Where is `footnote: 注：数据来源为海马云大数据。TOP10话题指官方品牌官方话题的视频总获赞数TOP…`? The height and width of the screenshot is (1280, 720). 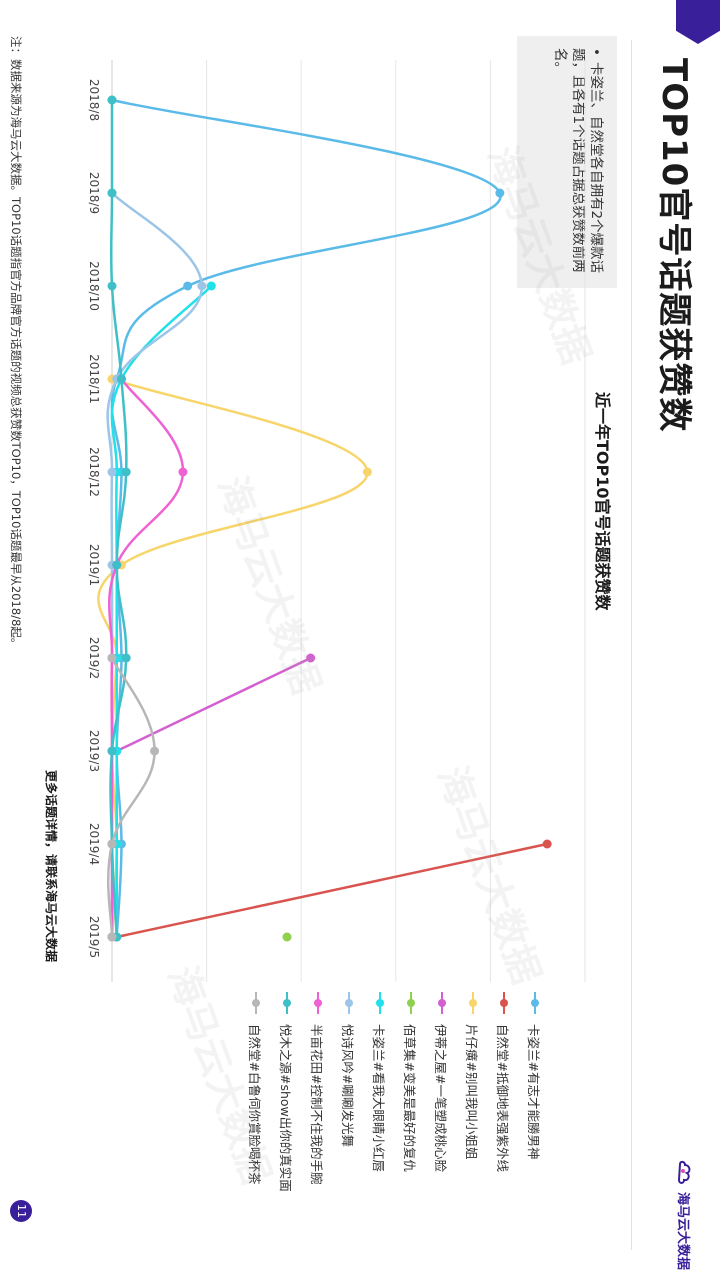
footnote: 注：数据来源为海马云大数据。TOP10话题指官方品牌官方话题的视频总获赞数TOP… is located at coordinates (16, 343).